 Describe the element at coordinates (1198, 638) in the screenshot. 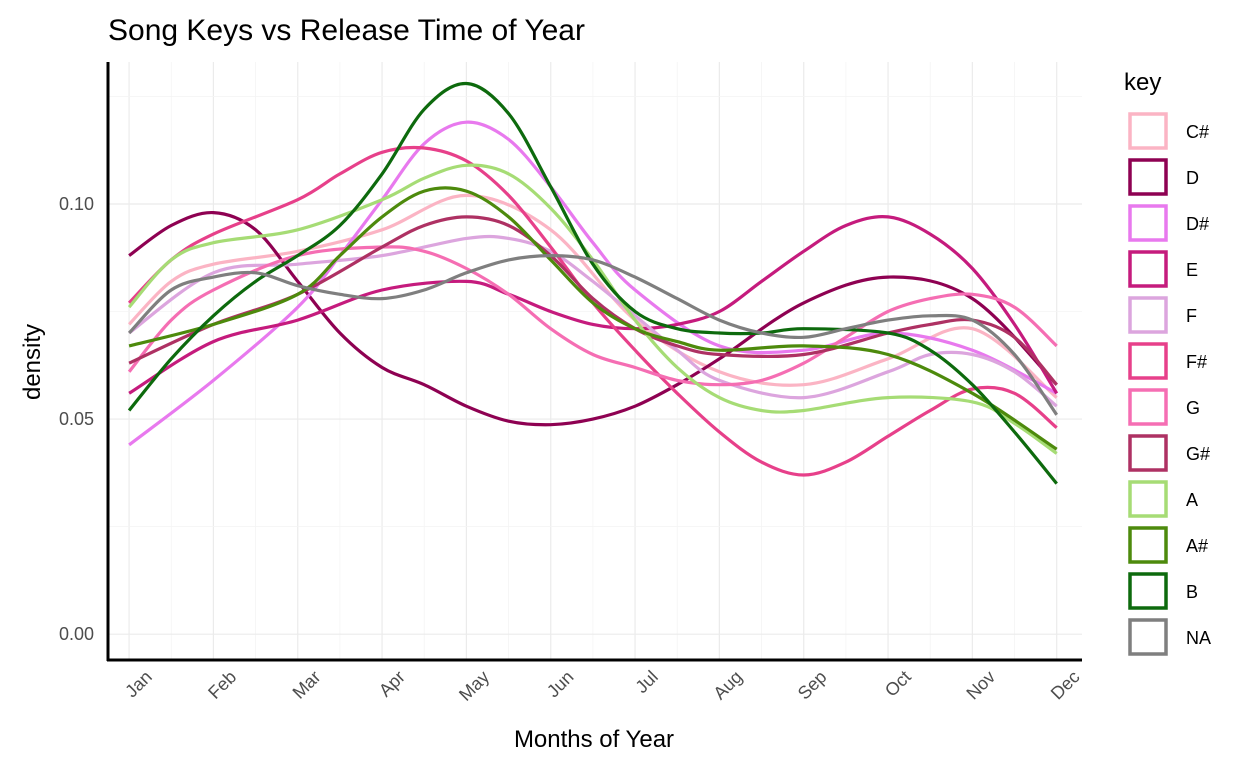

I see `legend-label: NA` at that location.